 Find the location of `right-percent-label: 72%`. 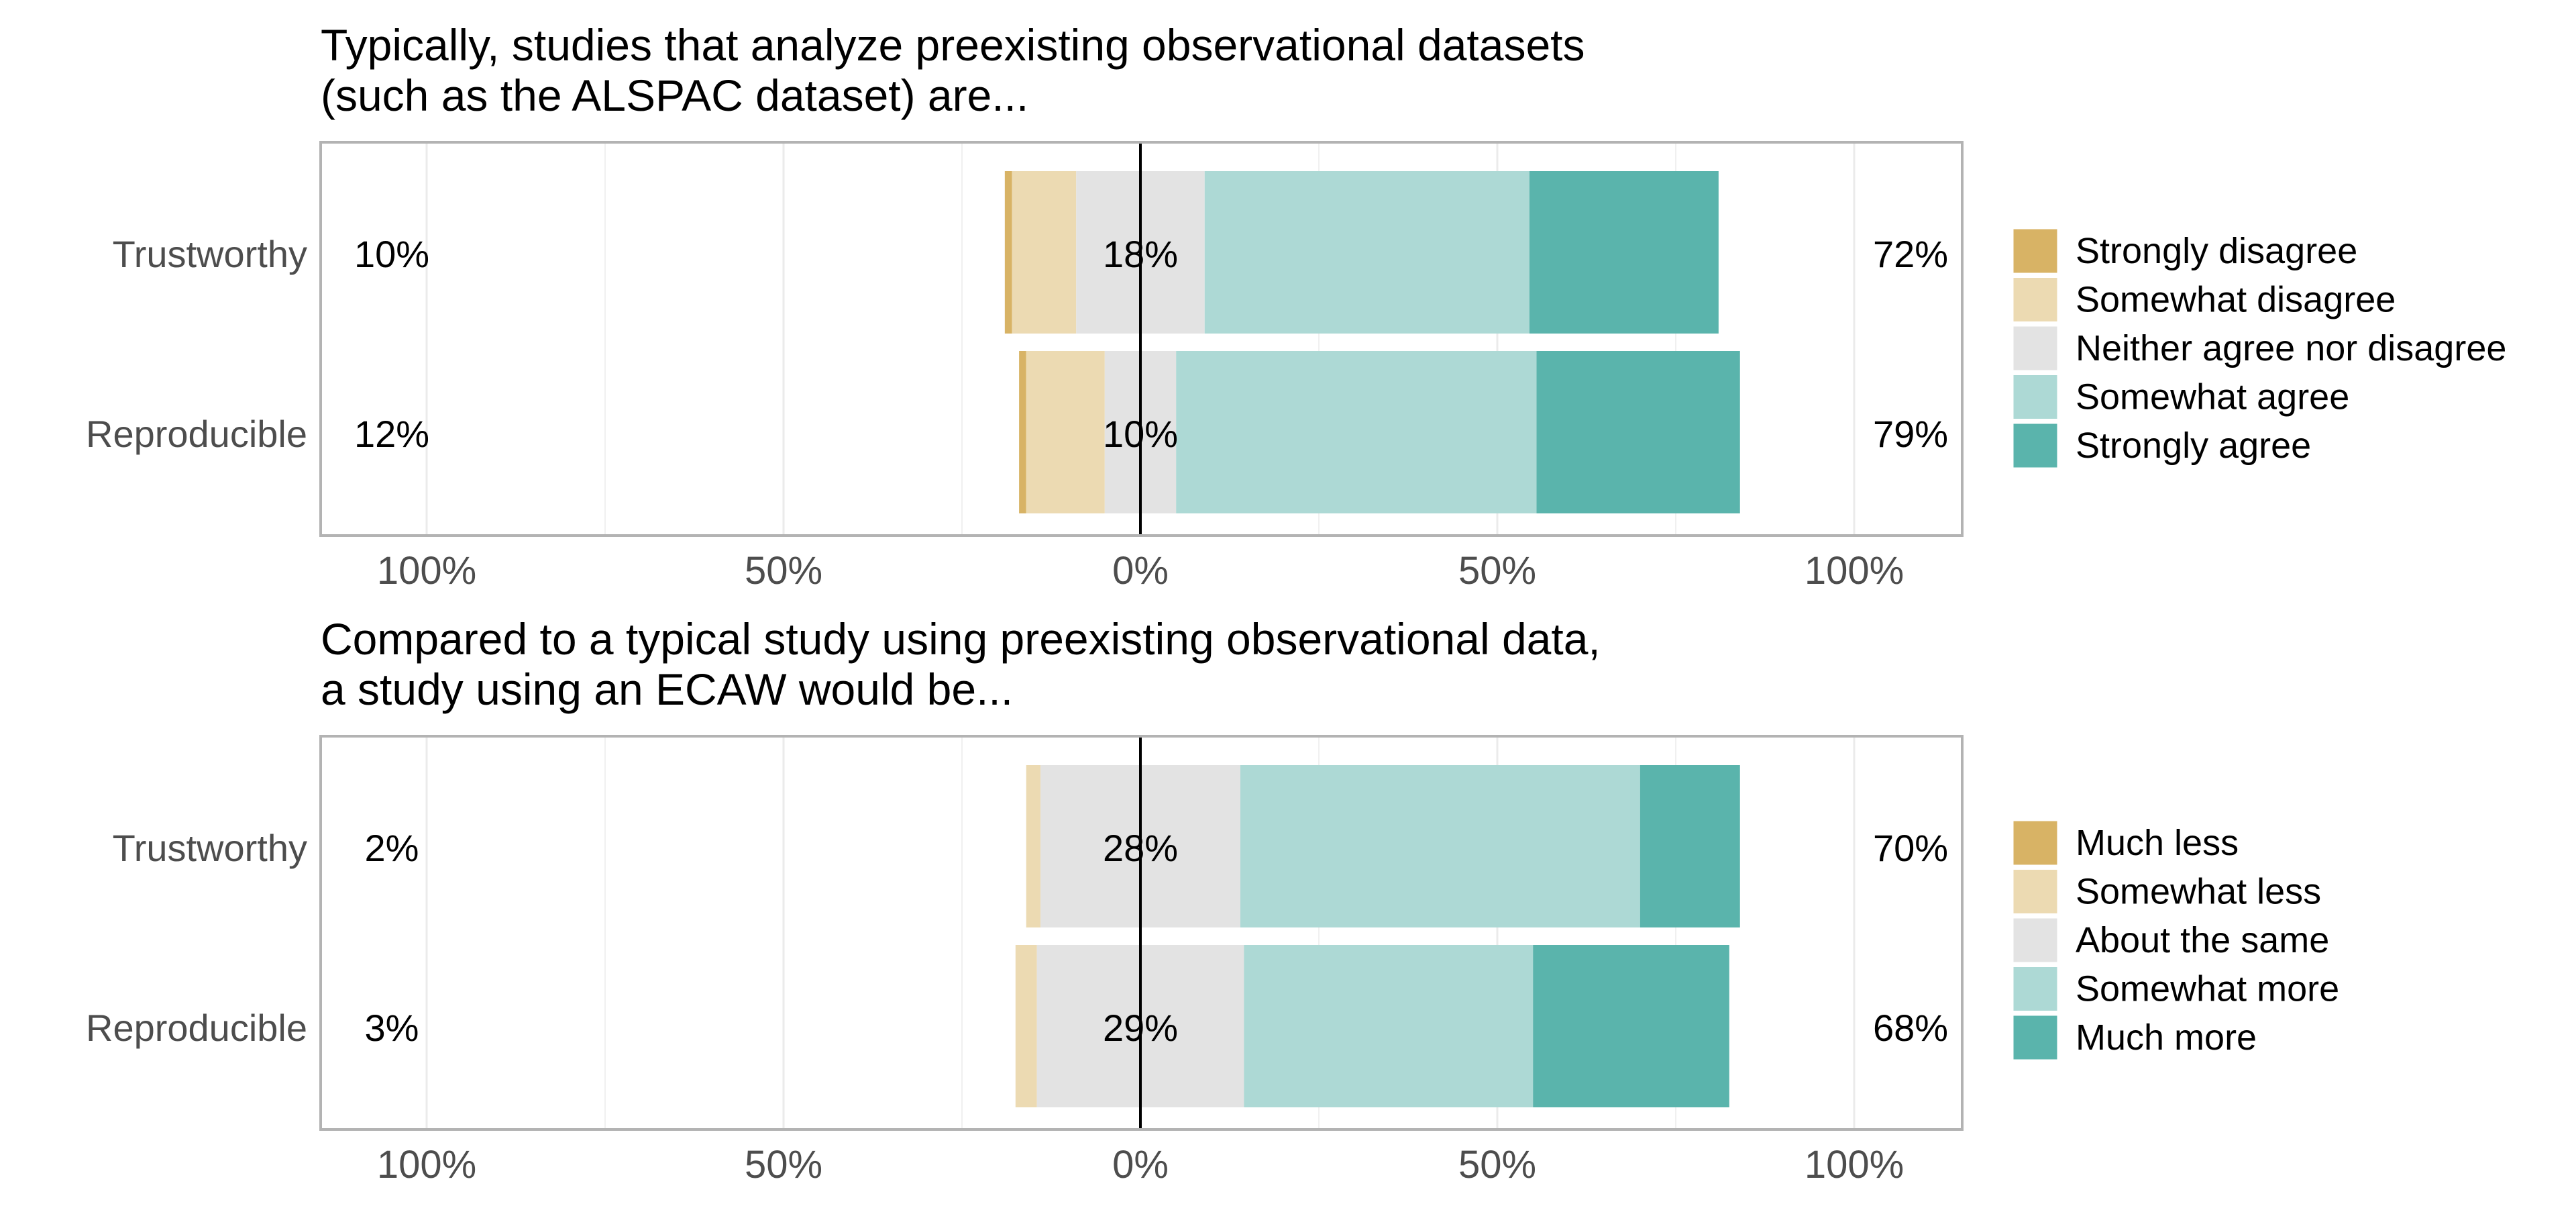

right-percent-label: 72% is located at coordinates (1910, 254).